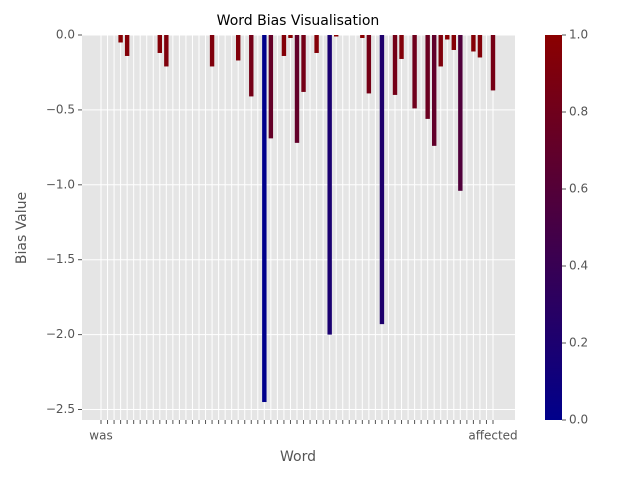  I want to click on y-tick-label: −0.5, so click(60, 109).